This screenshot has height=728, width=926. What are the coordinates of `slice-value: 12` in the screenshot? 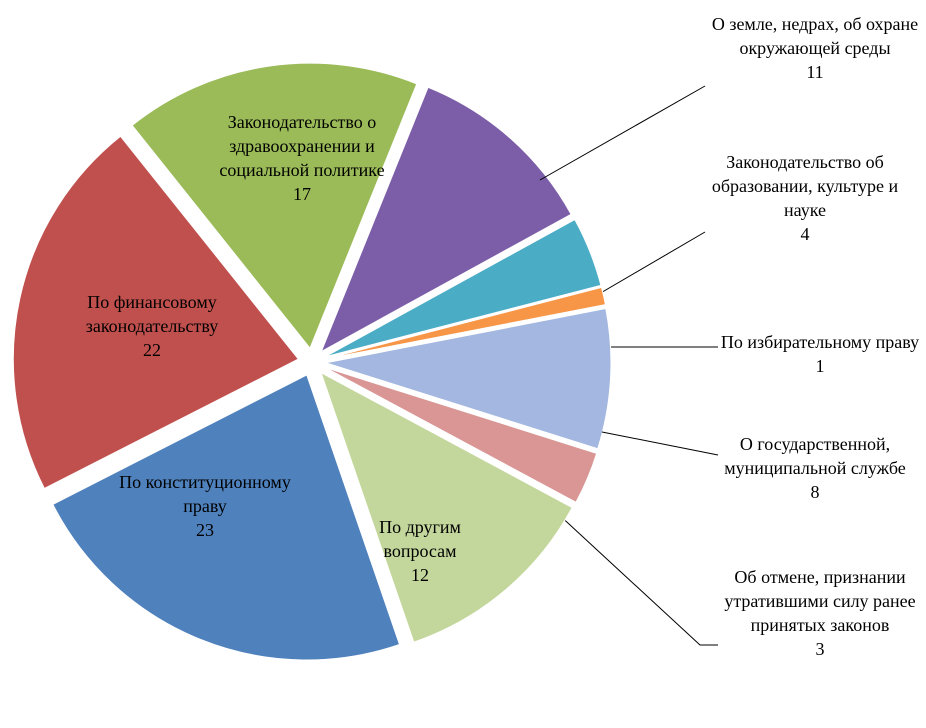 It's located at (420, 575).